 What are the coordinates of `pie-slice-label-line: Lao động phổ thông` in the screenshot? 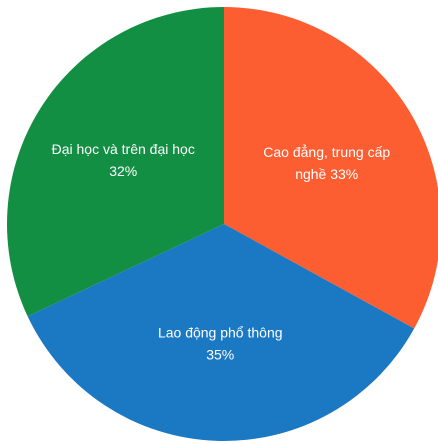 It's located at (220, 332).